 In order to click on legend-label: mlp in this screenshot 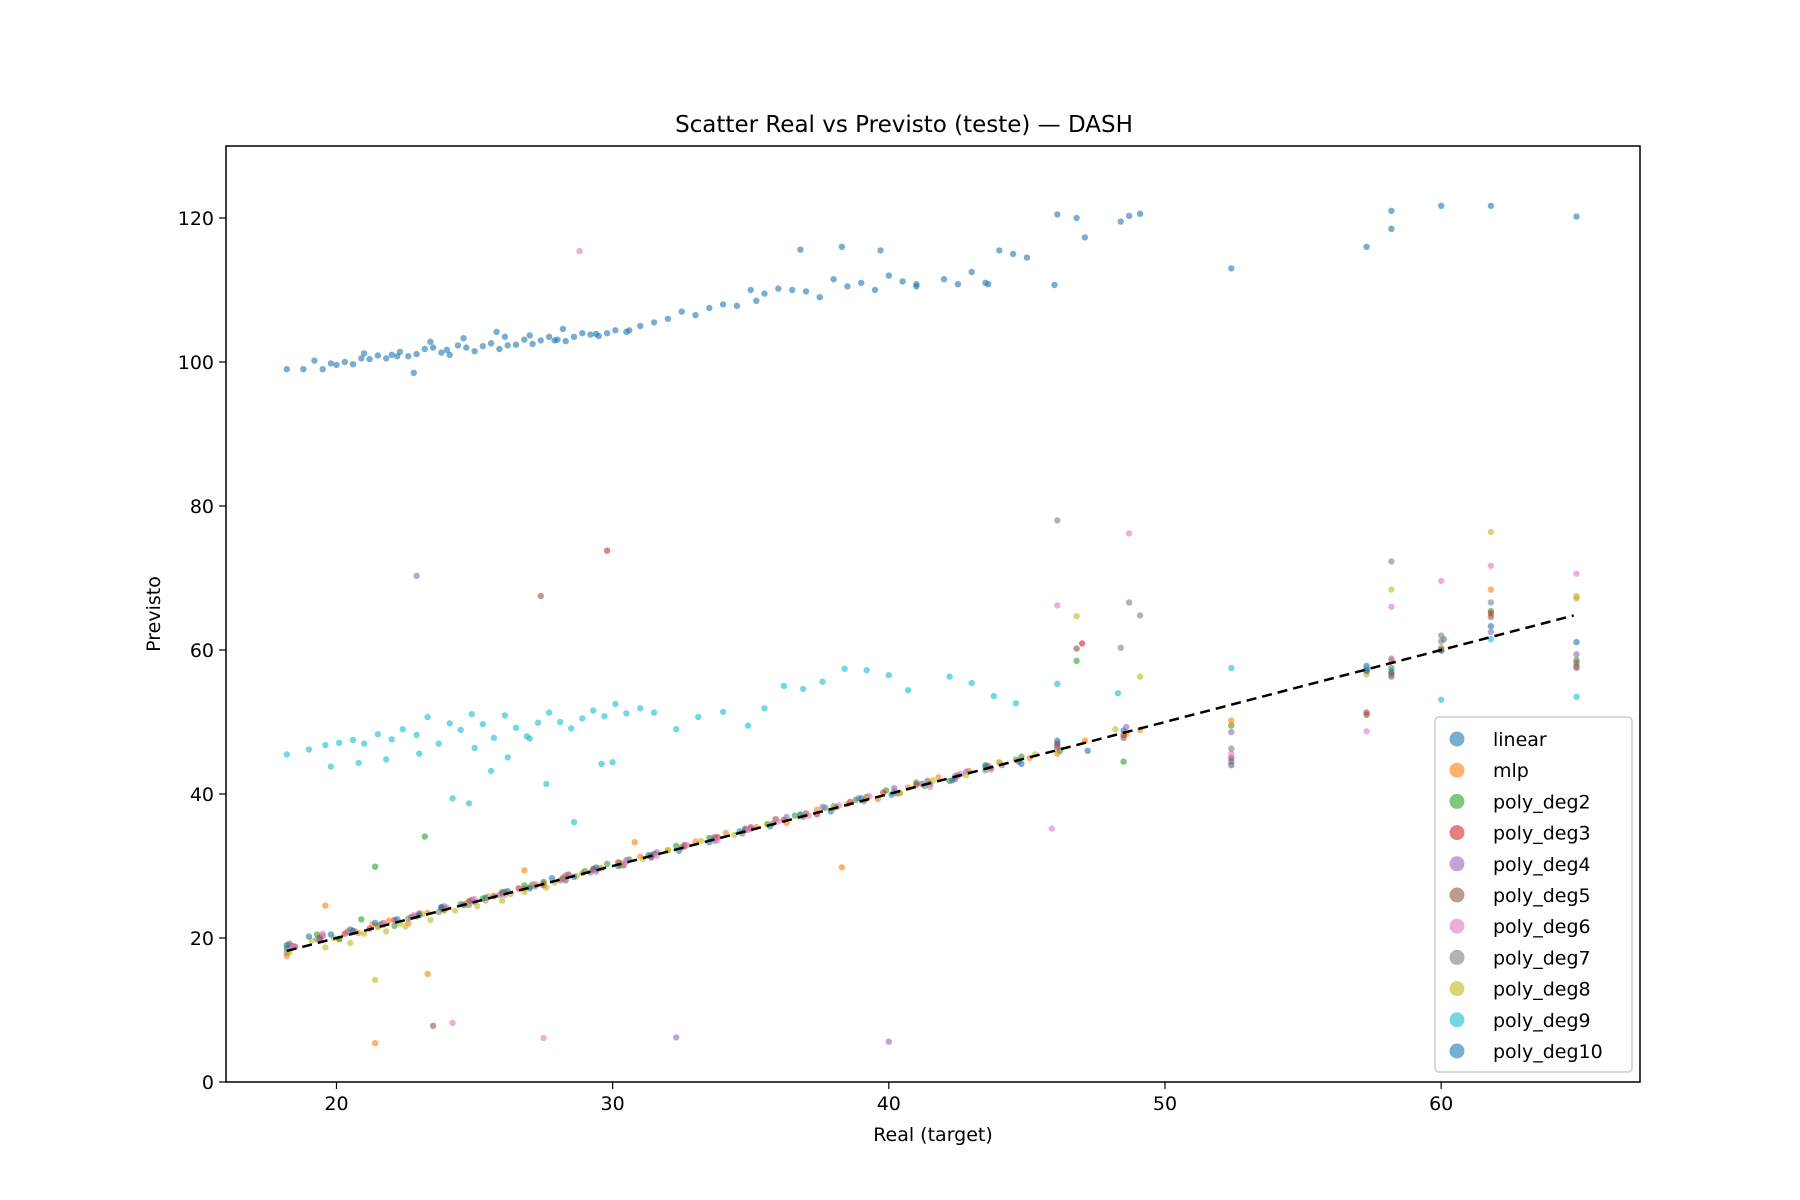, I will do `click(1511, 771)`.